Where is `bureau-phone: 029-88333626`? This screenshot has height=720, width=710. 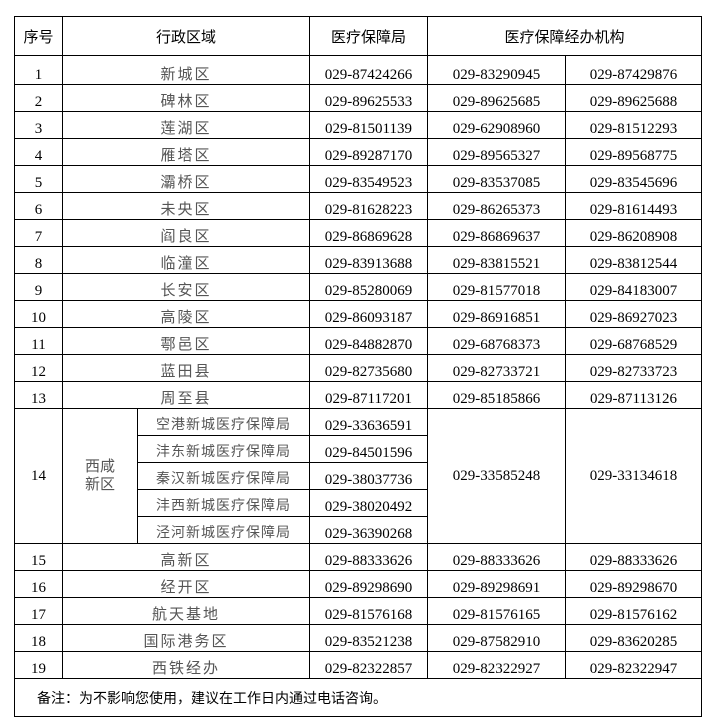 bureau-phone: 029-88333626 is located at coordinates (369, 557).